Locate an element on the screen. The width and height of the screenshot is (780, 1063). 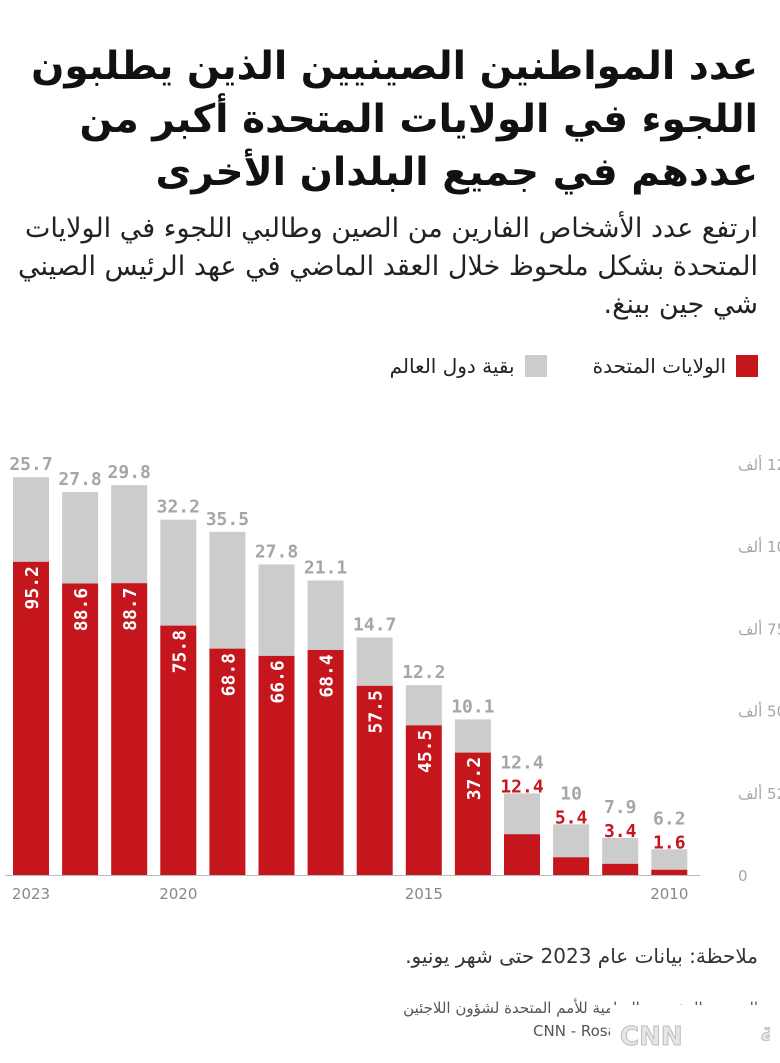
label-us-2020: 75.8 is located at coordinates (179, 651).